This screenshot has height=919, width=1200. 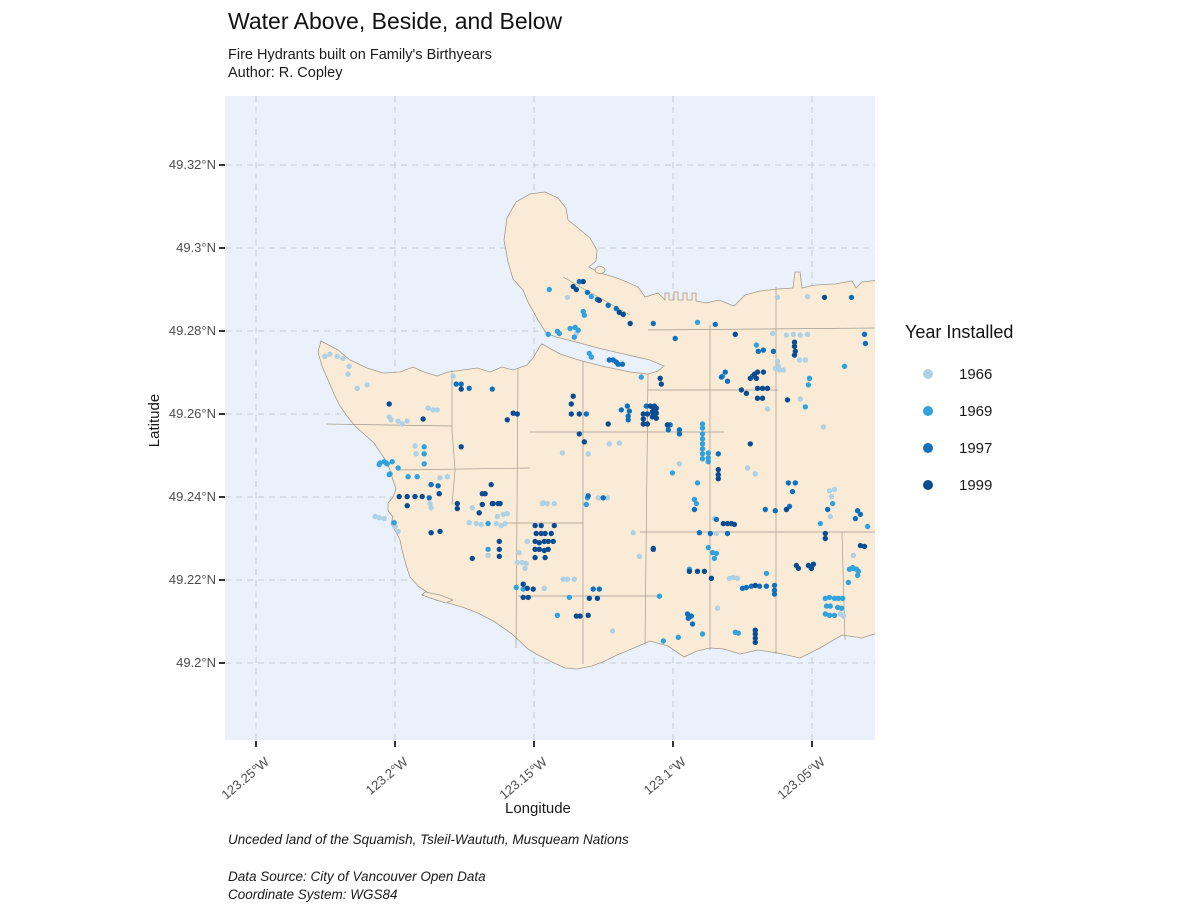 I want to click on legend-label: 1997, so click(x=976, y=448).